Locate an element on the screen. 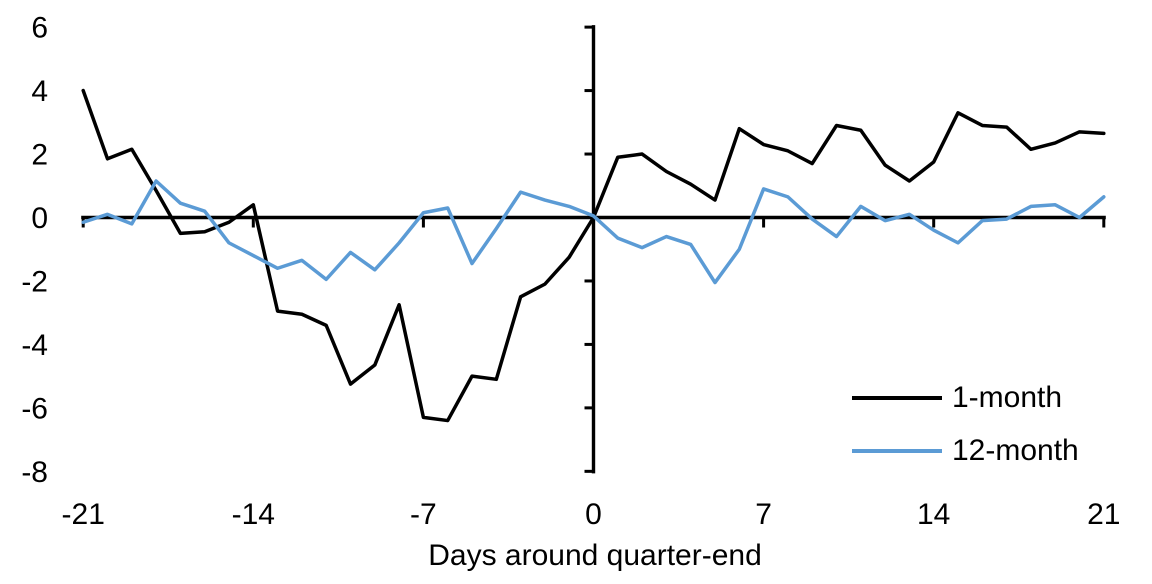 This screenshot has width=1152, height=584. y-tick-label: -8 is located at coordinates (34, 472).